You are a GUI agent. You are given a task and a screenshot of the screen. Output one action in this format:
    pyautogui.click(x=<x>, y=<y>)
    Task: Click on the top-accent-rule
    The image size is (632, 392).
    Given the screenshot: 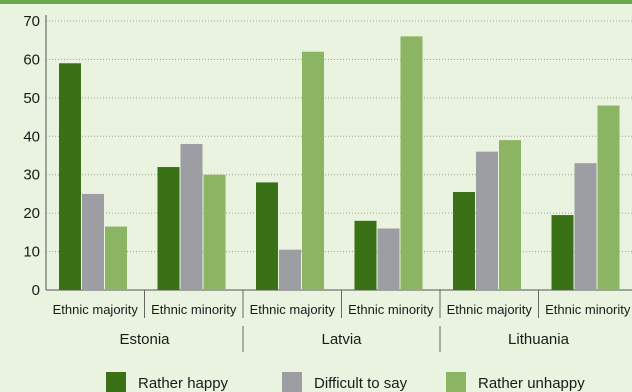 What is the action you would take?
    pyautogui.click(x=316, y=2)
    